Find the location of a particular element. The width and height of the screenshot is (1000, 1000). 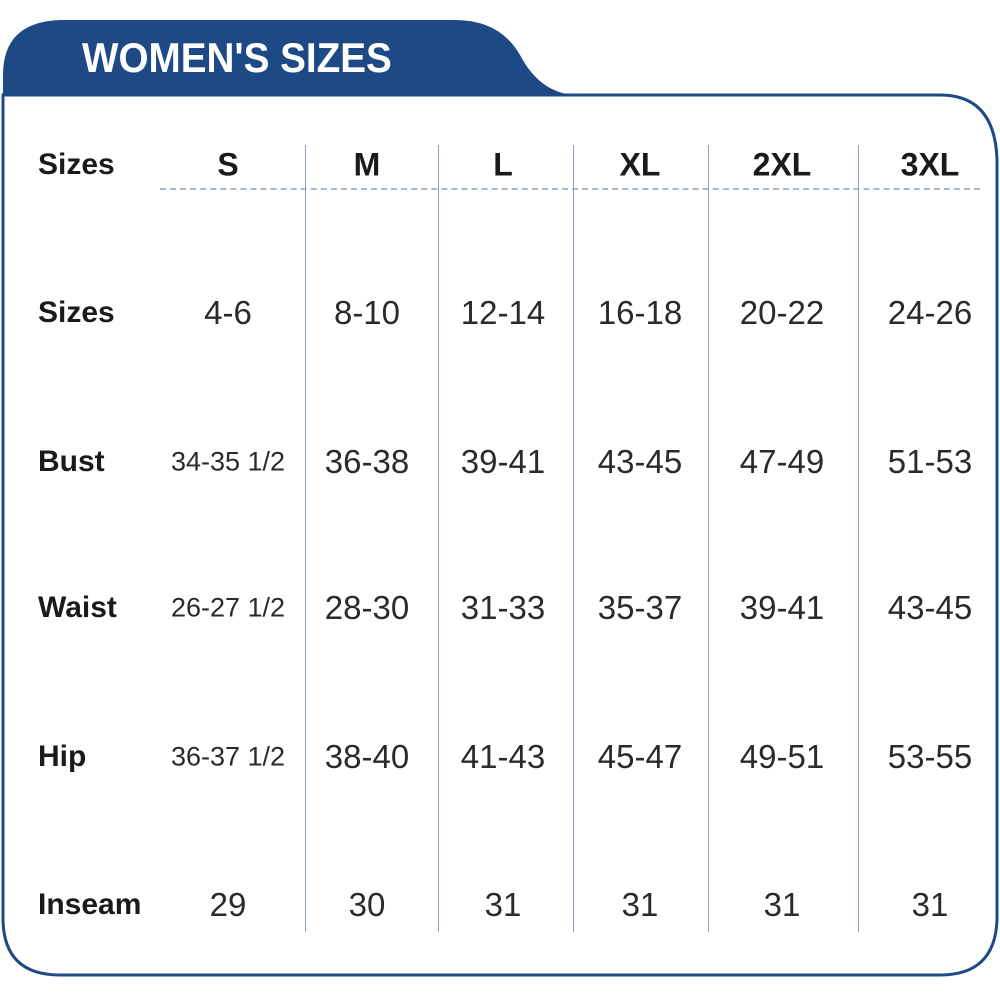

column-header: XL is located at coordinates (640, 164).